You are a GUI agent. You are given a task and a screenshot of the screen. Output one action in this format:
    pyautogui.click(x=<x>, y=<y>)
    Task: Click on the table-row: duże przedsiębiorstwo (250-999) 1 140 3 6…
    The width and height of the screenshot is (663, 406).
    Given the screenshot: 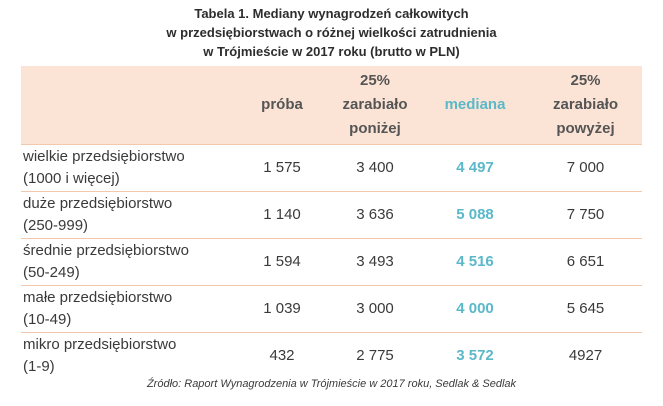 What is the action you would take?
    pyautogui.click(x=331, y=214)
    